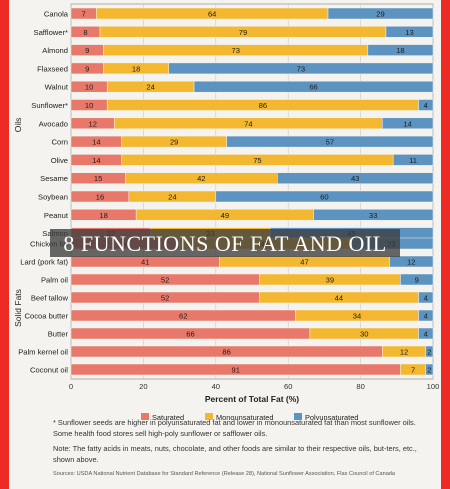 The width and height of the screenshot is (450, 489). Describe the element at coordinates (56, 215) in the screenshot. I see `category-label: Peanut` at that location.